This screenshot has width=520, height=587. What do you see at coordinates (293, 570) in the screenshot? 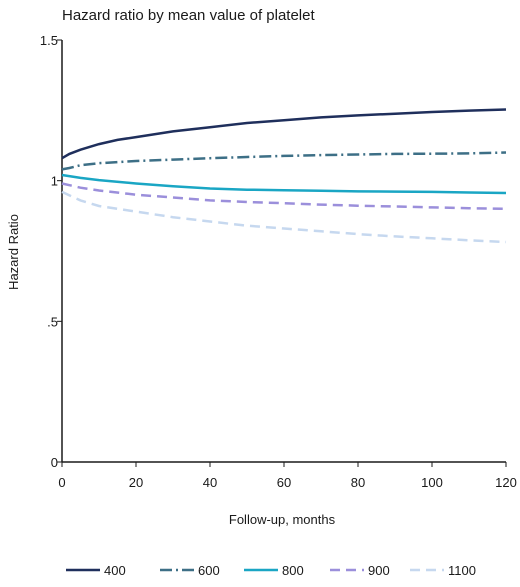
I see `legend-label-800: 800` at bounding box center [293, 570].